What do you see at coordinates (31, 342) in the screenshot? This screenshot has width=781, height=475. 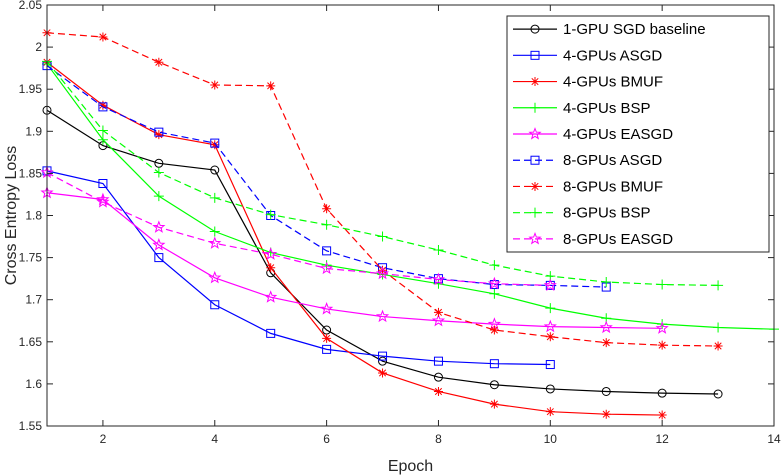 I see `y-tick-label: 1.65` at bounding box center [31, 342].